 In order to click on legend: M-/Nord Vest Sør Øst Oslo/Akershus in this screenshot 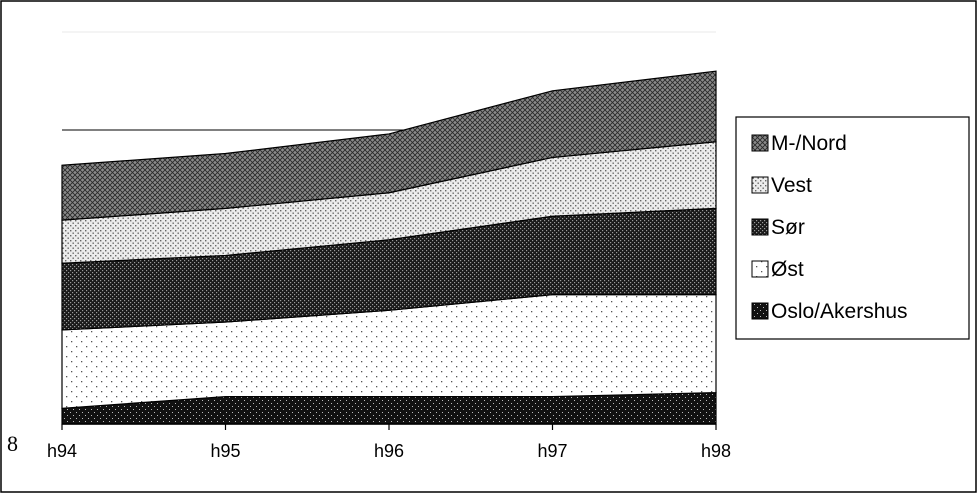, I will do `click(852, 228)`.